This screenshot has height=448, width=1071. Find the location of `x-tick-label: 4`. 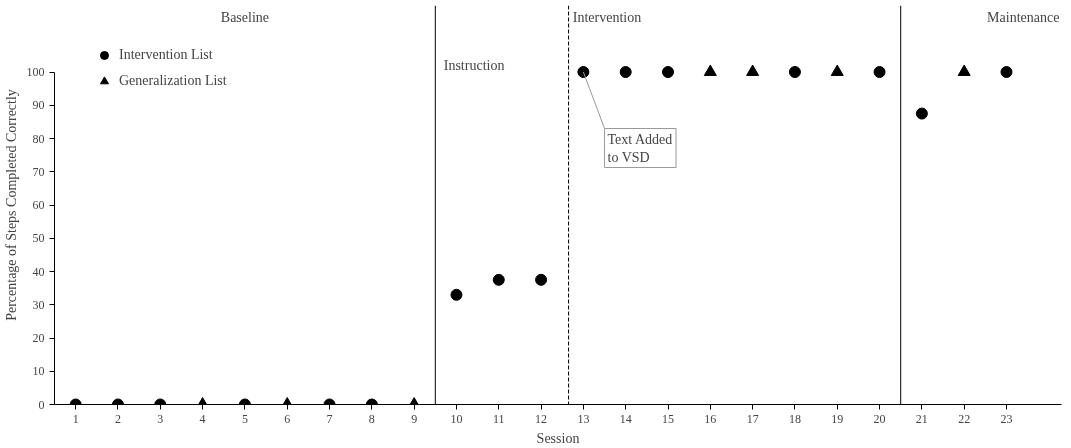

x-tick-label: 4 is located at coordinates (202, 418).